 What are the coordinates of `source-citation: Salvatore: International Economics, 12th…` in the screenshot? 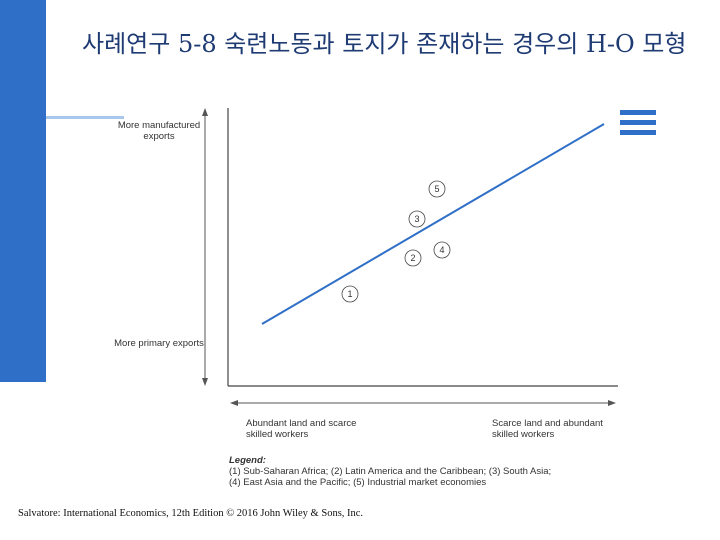 It's located at (191, 513).